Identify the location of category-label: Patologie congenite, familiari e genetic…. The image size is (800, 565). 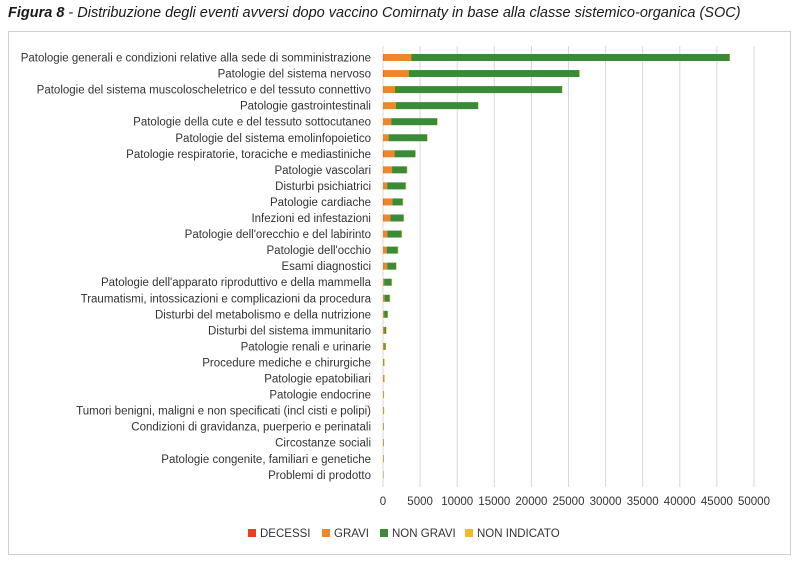
(266, 460).